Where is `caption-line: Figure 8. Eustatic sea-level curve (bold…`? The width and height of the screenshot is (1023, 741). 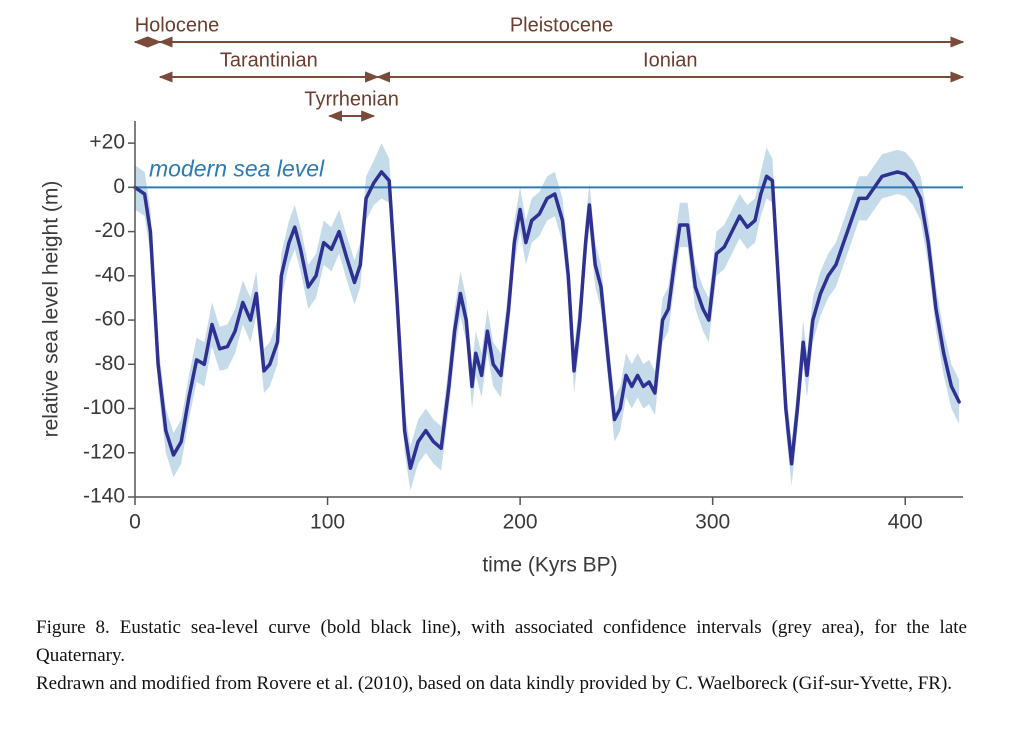 caption-line: Figure 8. Eustatic sea-level curve (bold… is located at coordinates (501, 641).